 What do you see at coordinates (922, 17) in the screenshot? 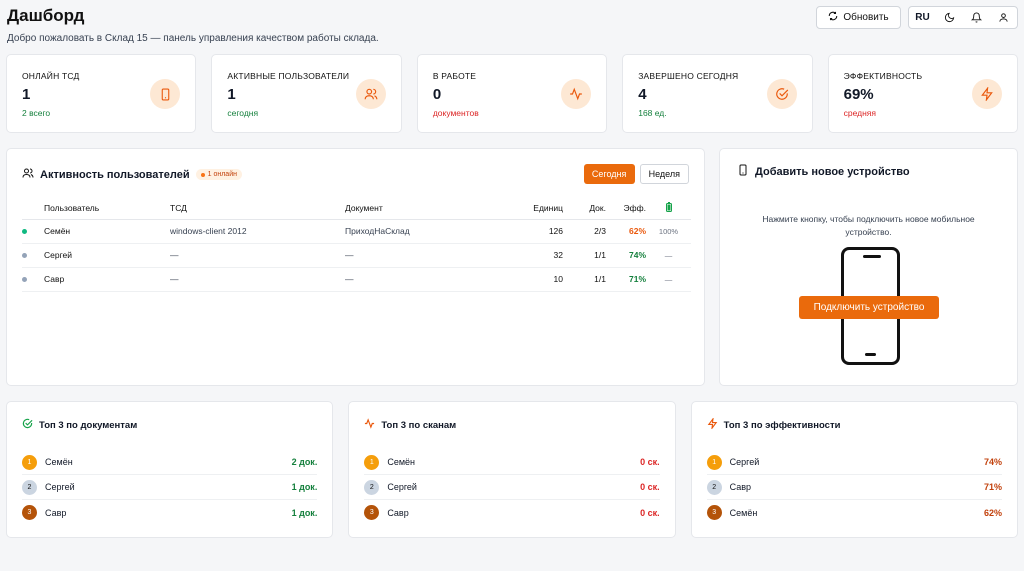
I see `language-switch: RU` at bounding box center [922, 17].